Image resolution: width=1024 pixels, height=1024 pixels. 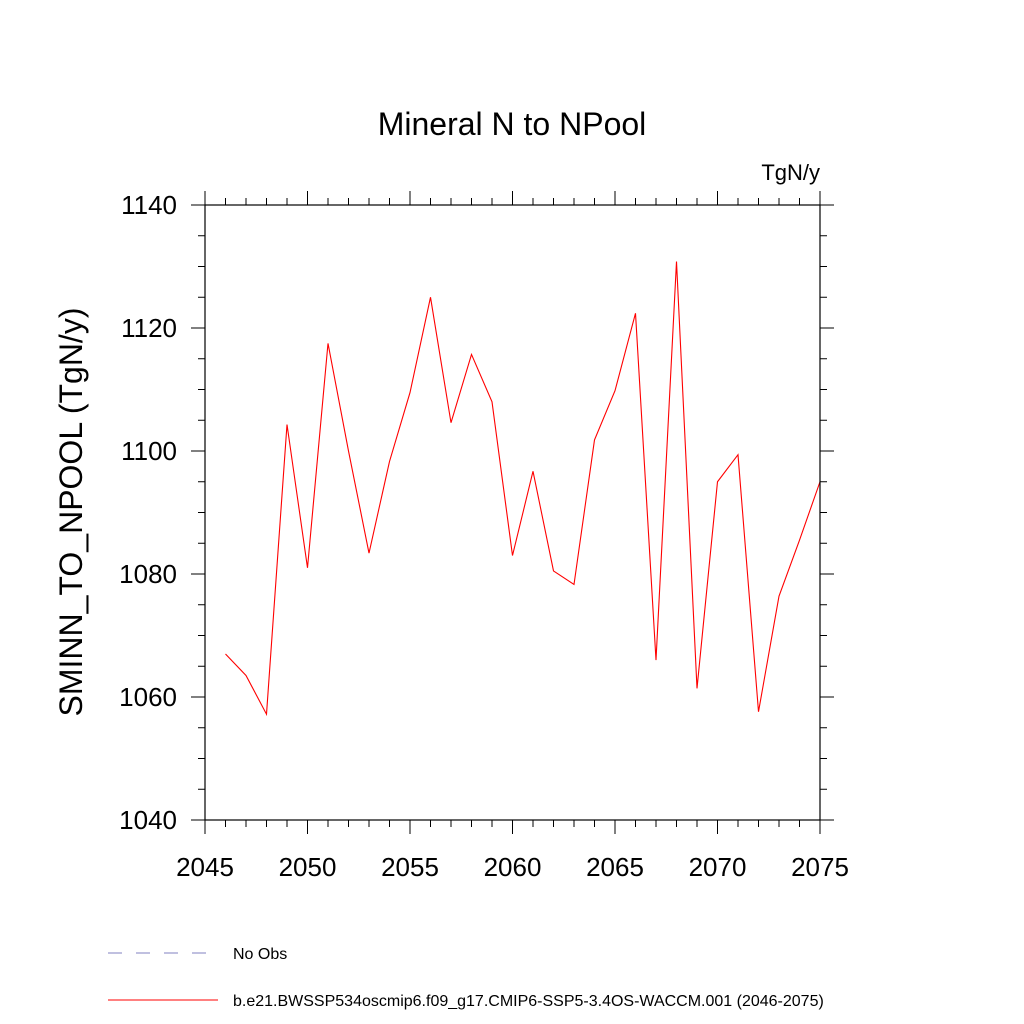 What do you see at coordinates (790, 172) in the screenshot?
I see `units-label: TgN/y` at bounding box center [790, 172].